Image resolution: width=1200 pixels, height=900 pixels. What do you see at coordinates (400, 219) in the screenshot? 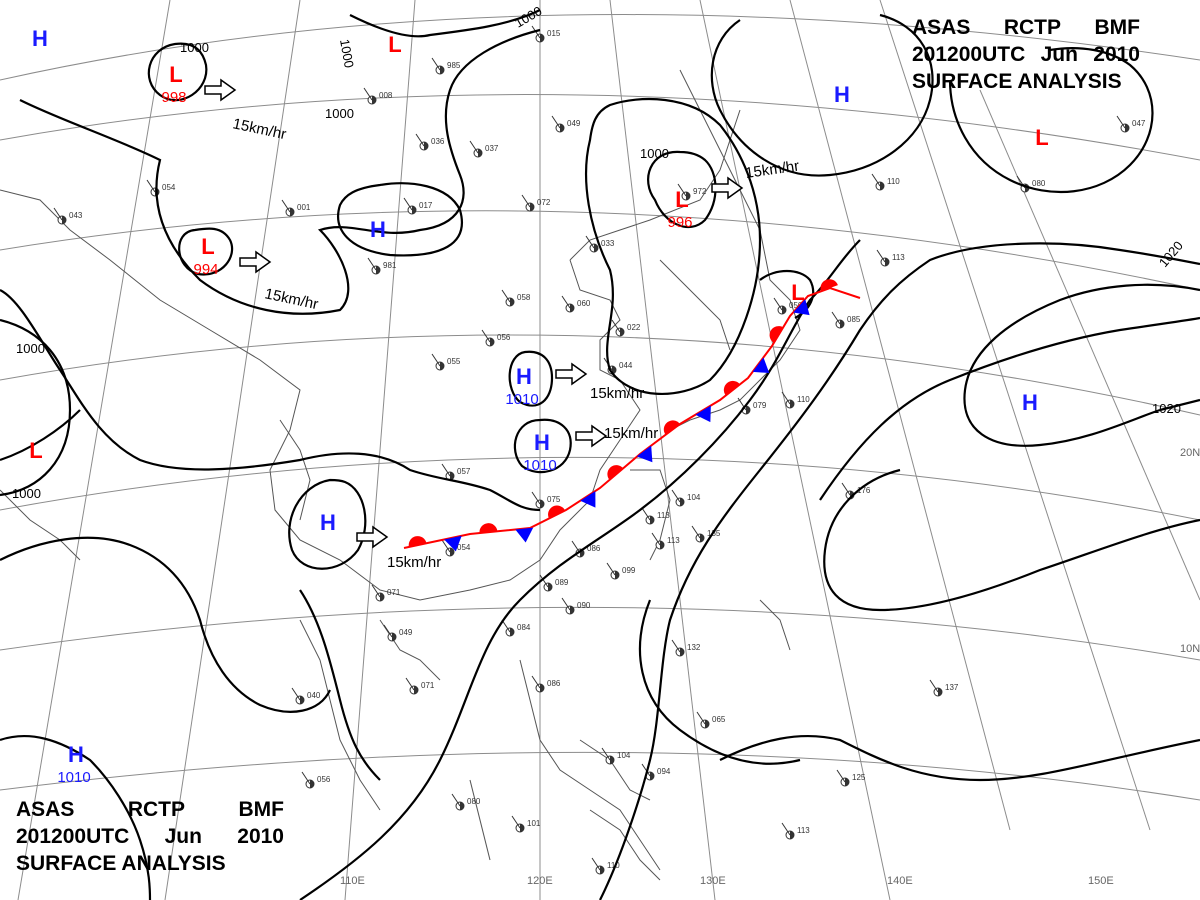
I see `isobar-1000-h-cell` at bounding box center [400, 219].